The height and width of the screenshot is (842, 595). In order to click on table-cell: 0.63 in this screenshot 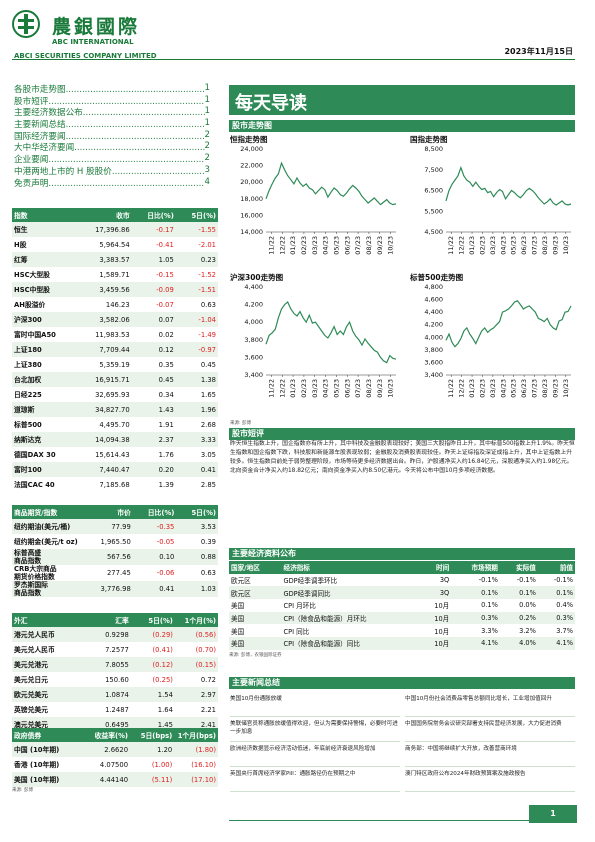, I will do `click(208, 573)`.